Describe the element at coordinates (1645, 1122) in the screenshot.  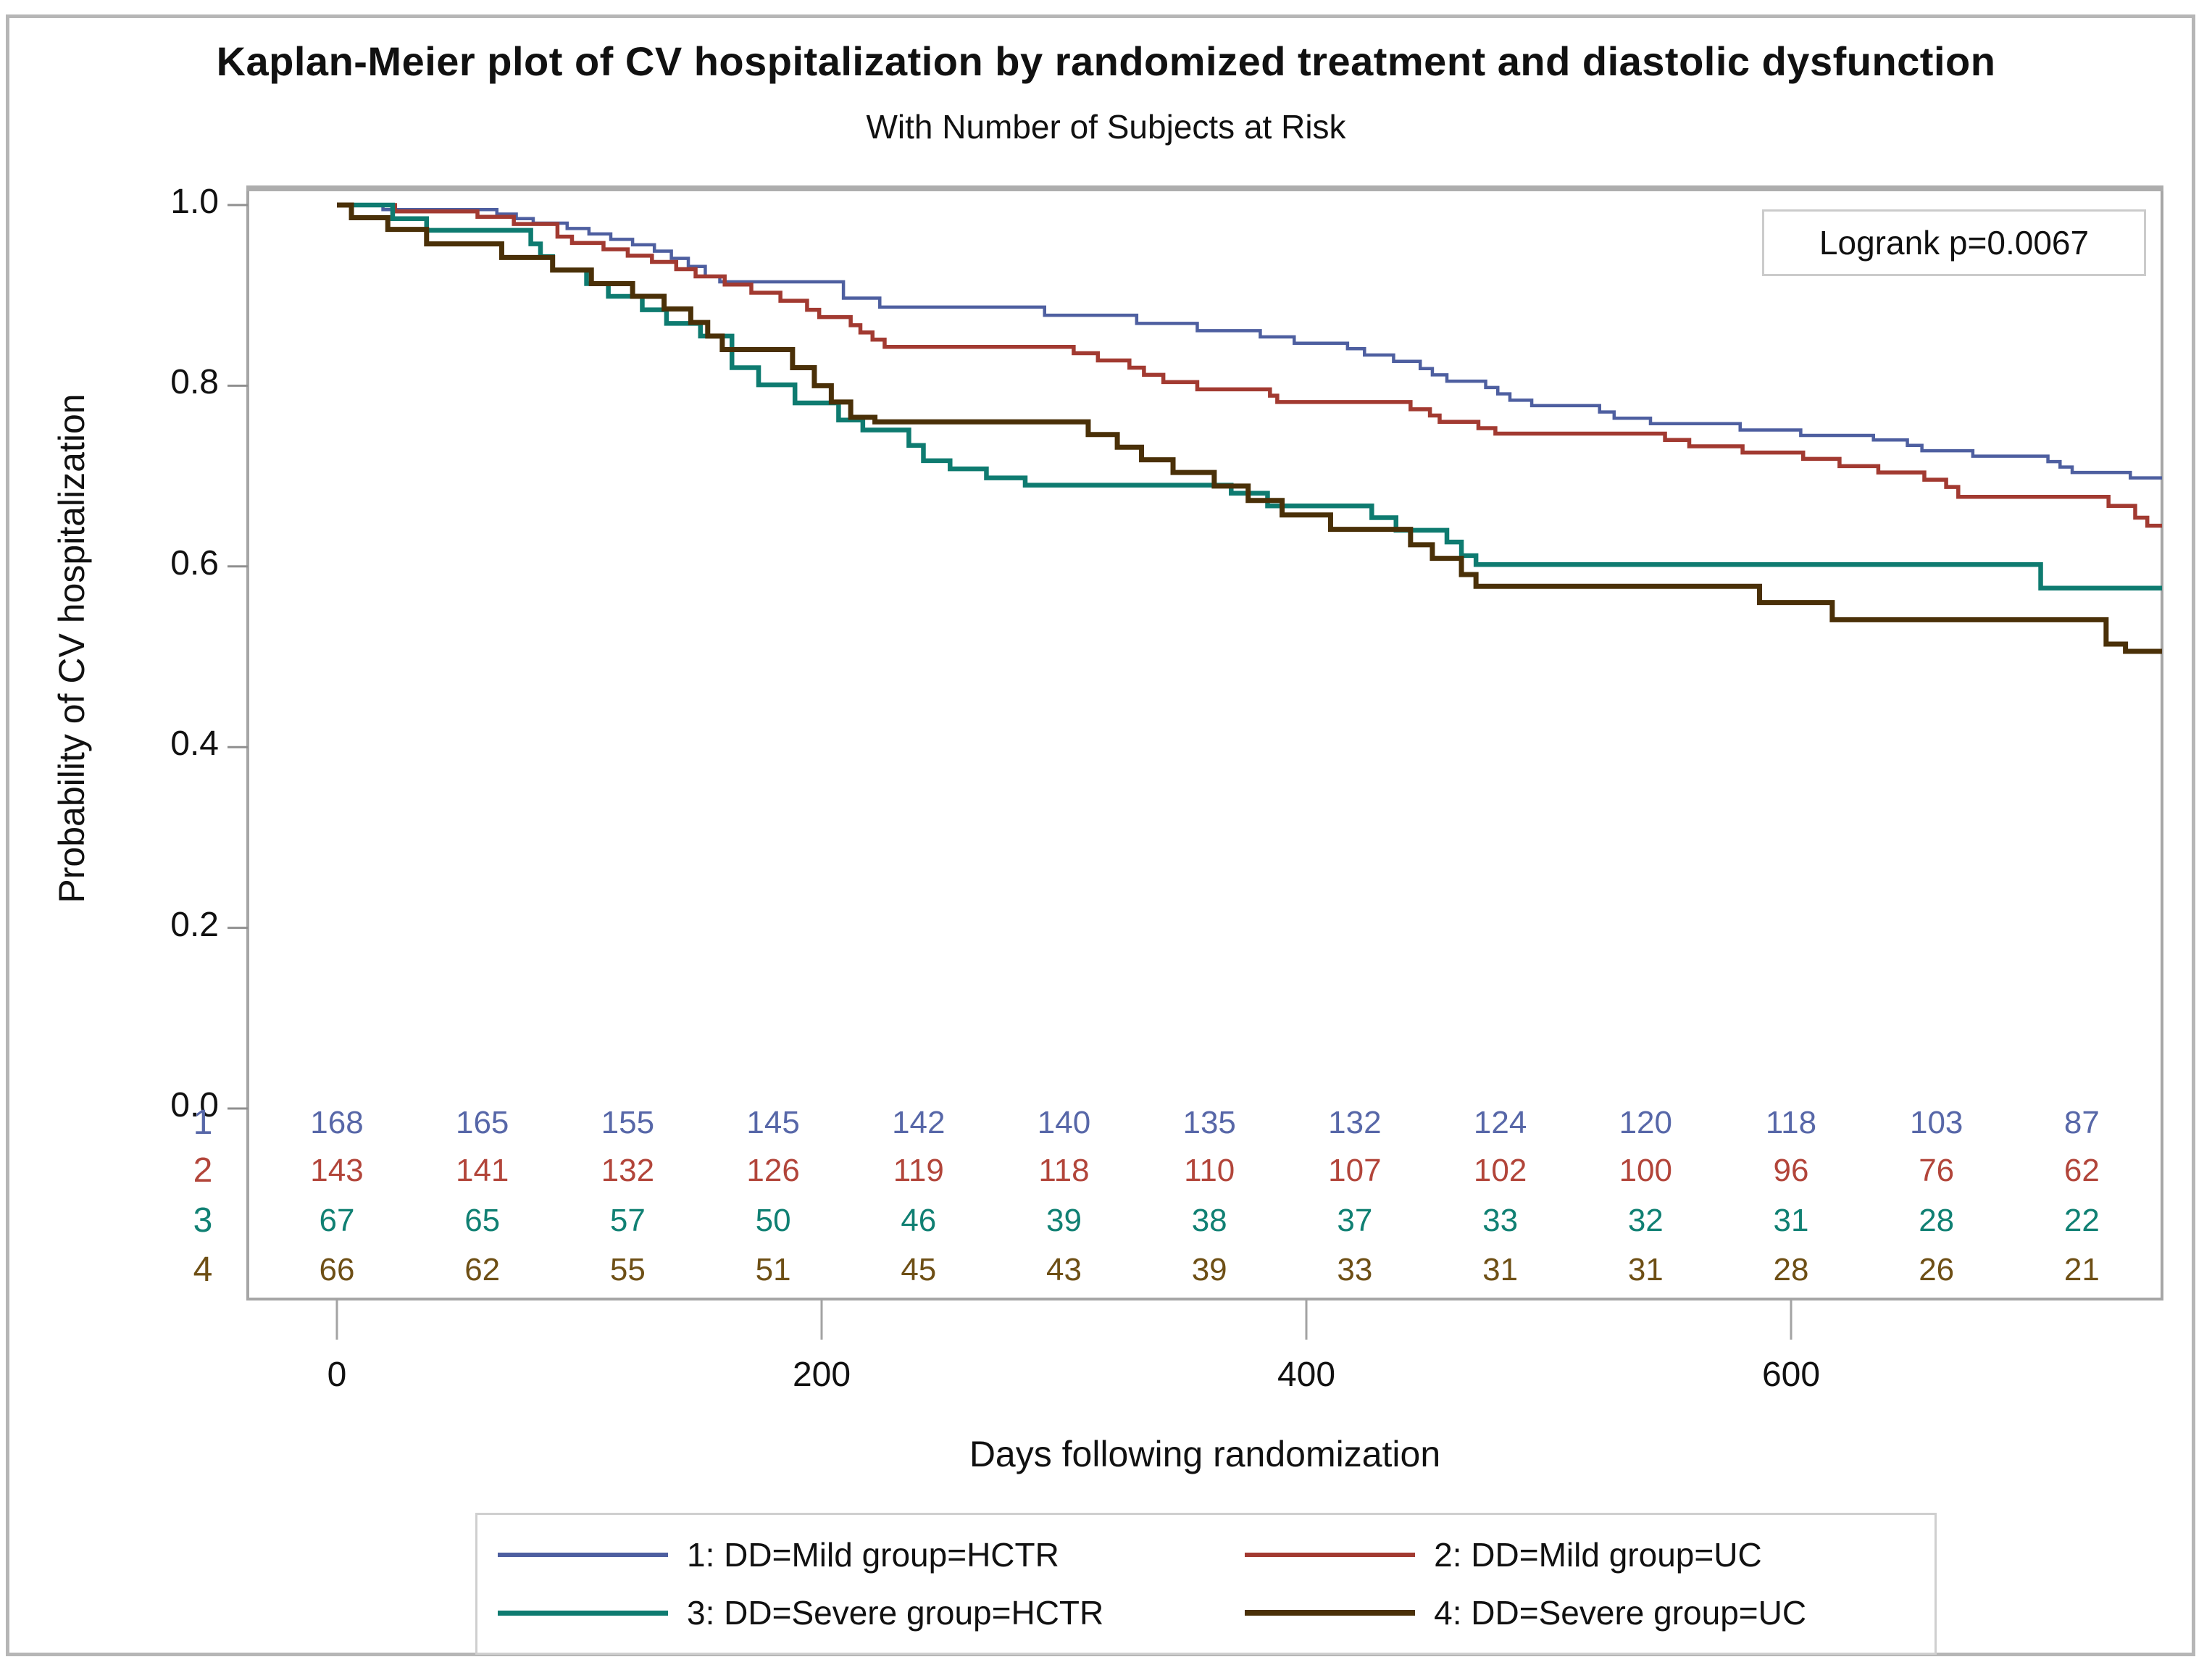
I see `at-risk-count: 120` at that location.